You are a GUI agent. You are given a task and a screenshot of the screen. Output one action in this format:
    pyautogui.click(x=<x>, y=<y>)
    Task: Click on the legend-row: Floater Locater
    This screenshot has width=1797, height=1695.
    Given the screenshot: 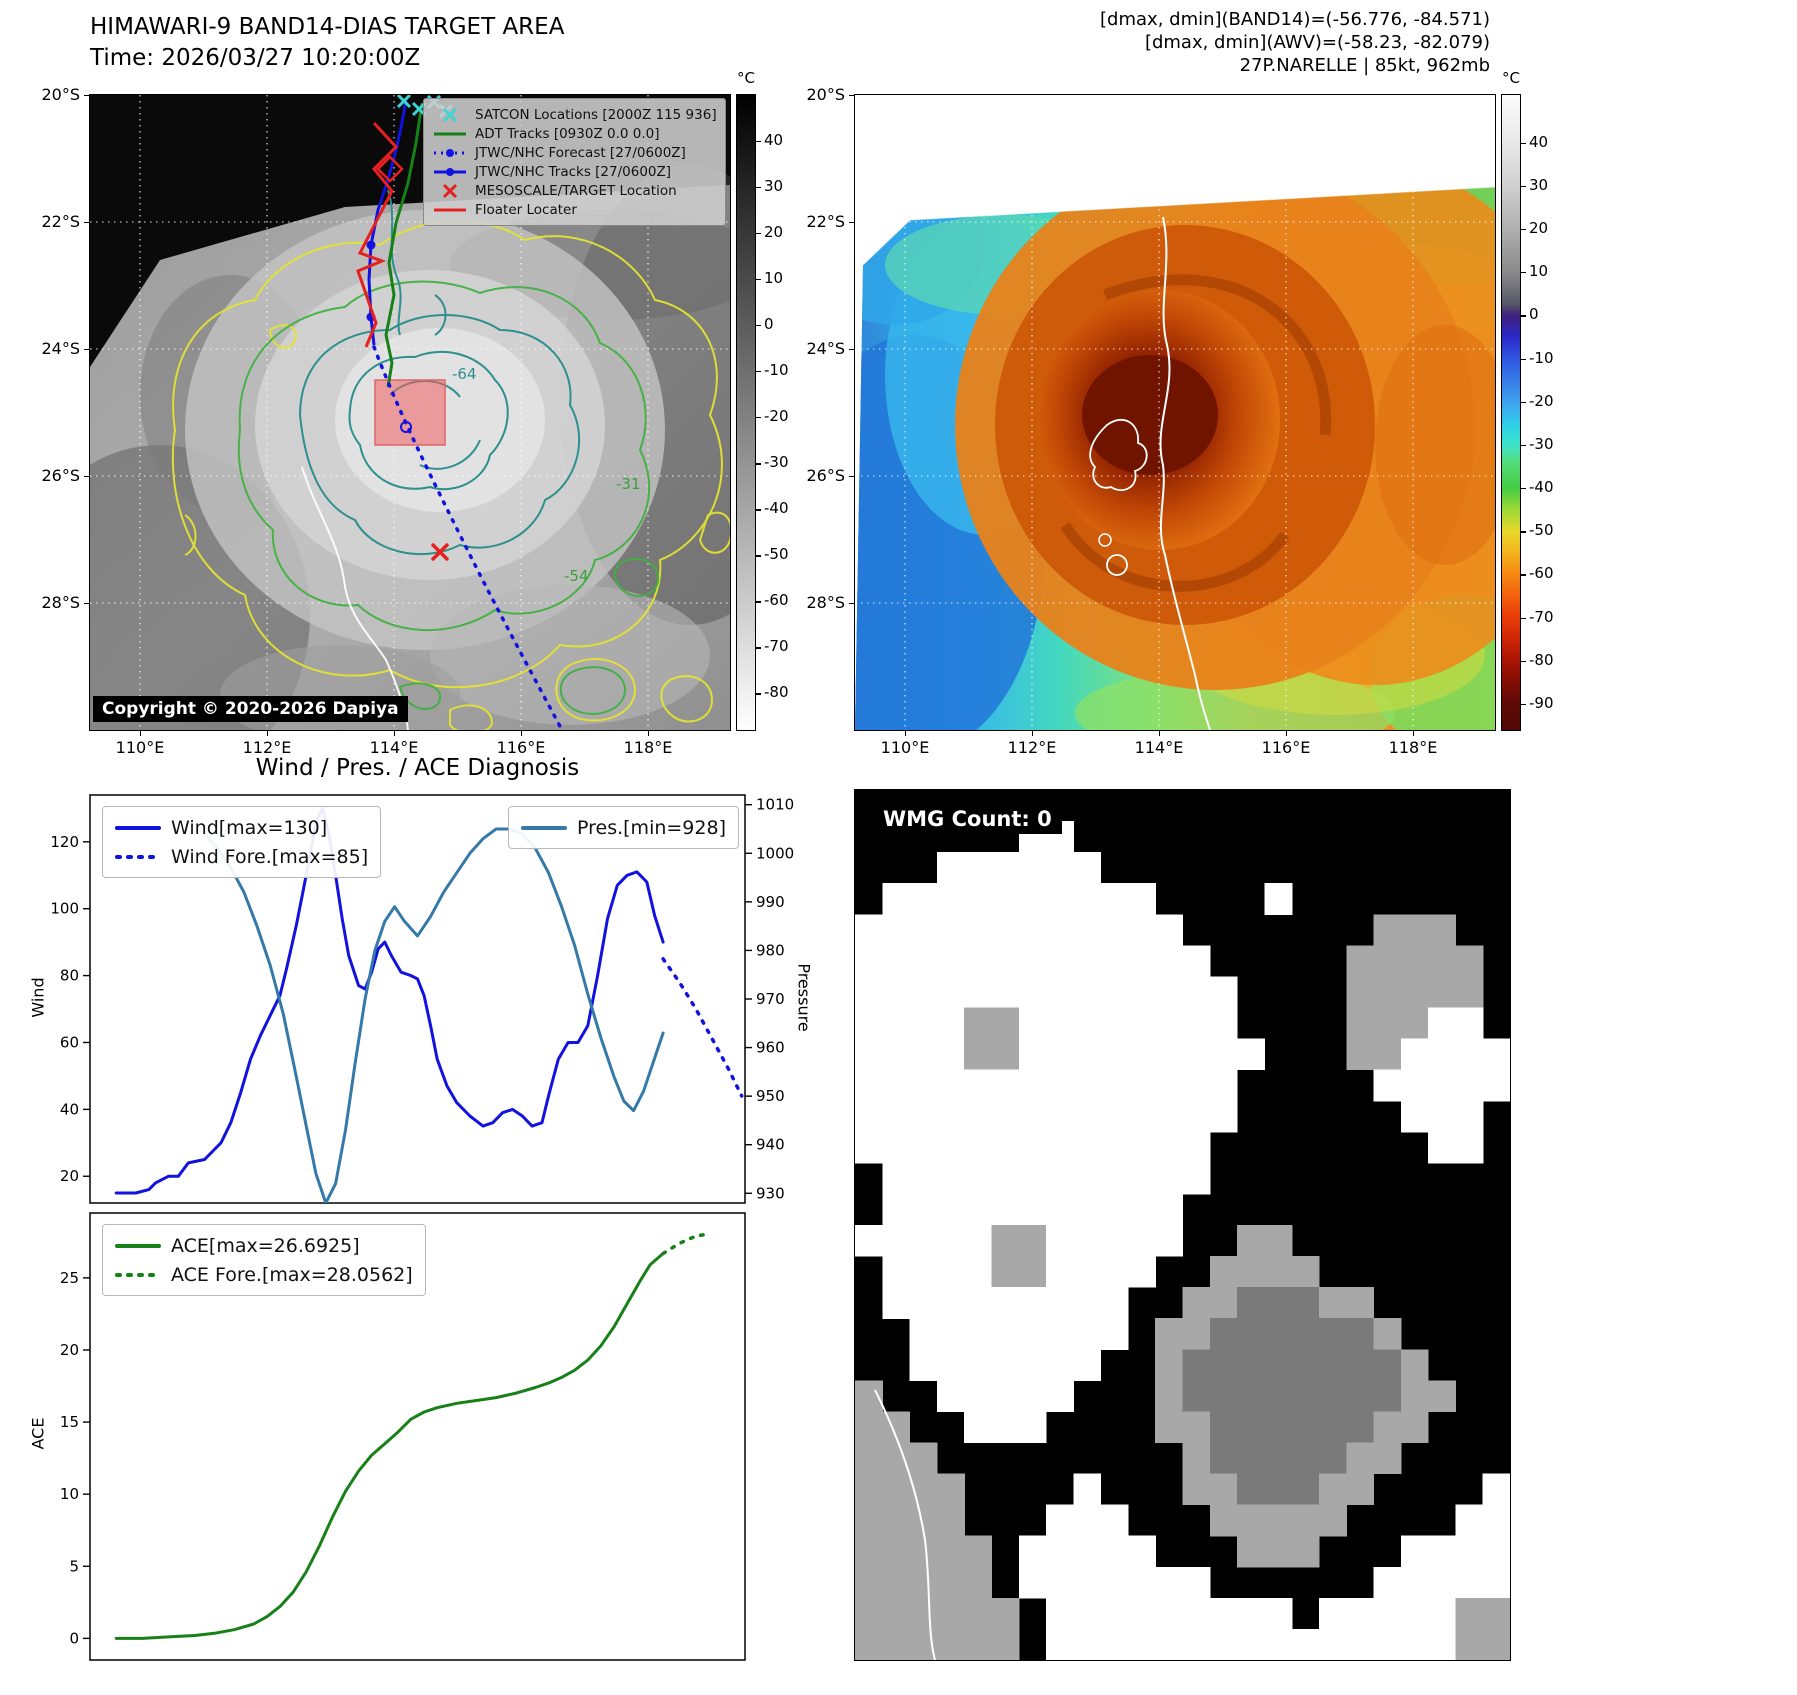 What is the action you would take?
    pyautogui.click(x=574, y=209)
    